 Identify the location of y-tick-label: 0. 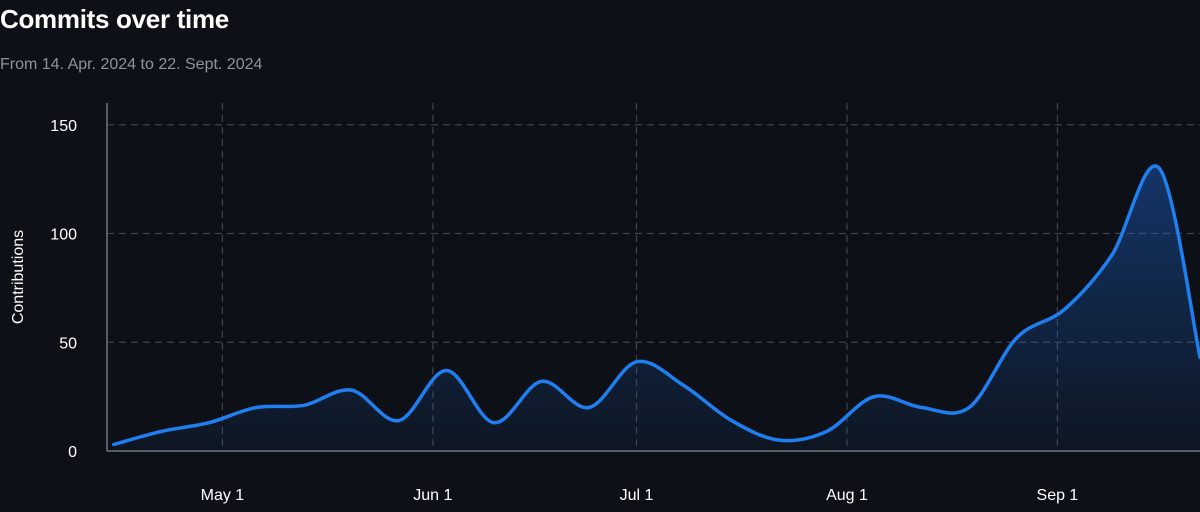
(72, 452).